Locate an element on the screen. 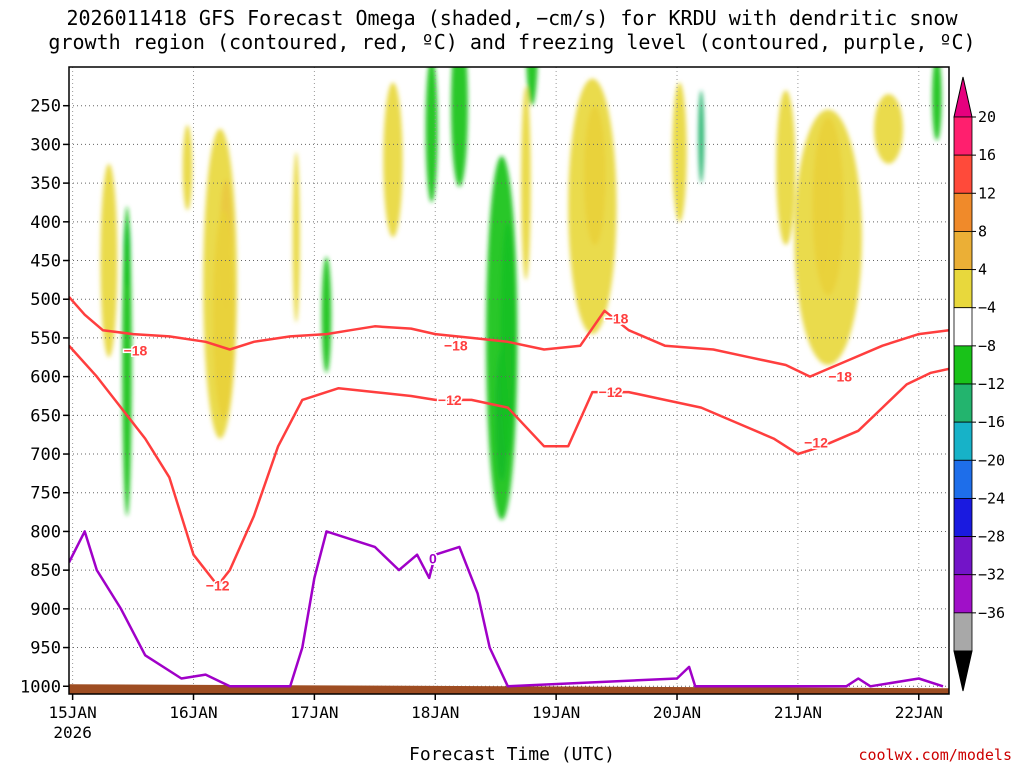  y-tick-label: 1000 is located at coordinates (40, 687).